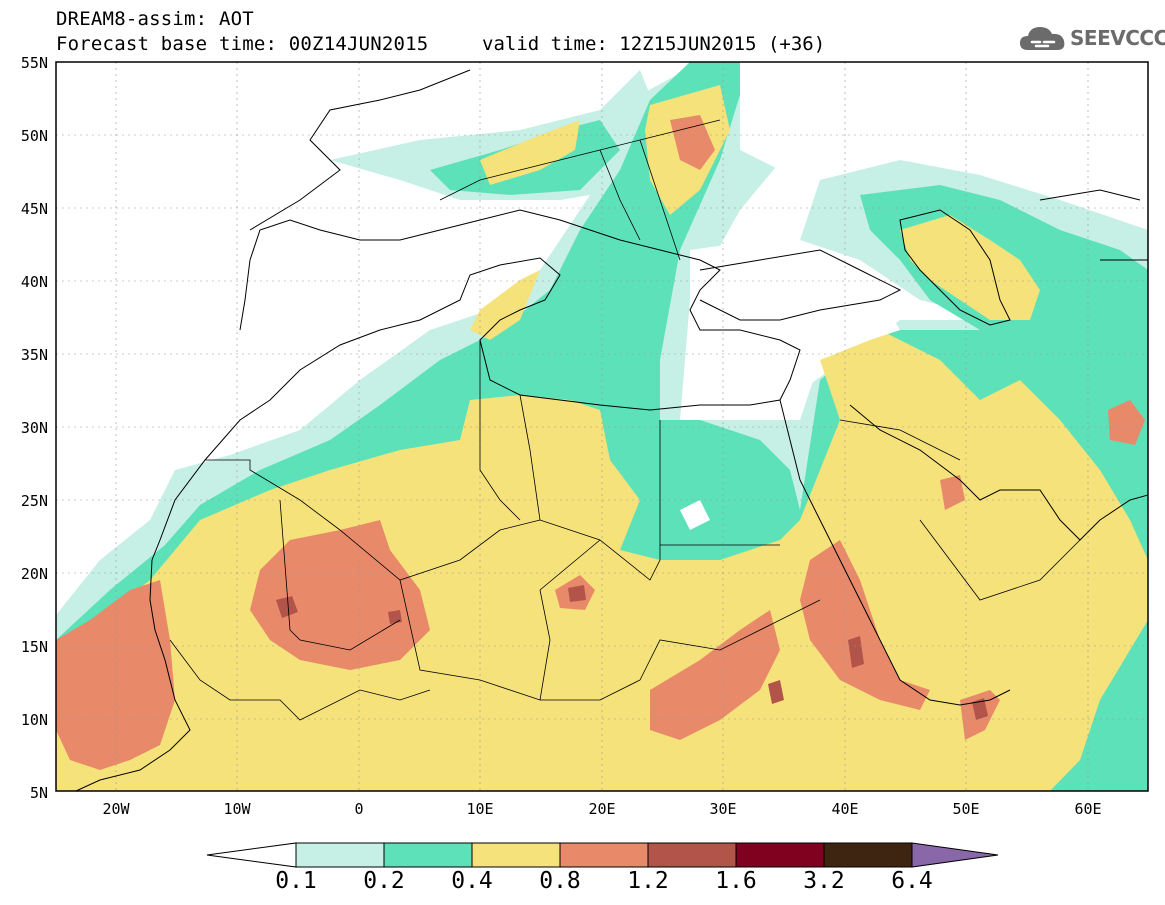 The image size is (1165, 905). What do you see at coordinates (723, 809) in the screenshot?
I see `lon-label: 30E` at bounding box center [723, 809].